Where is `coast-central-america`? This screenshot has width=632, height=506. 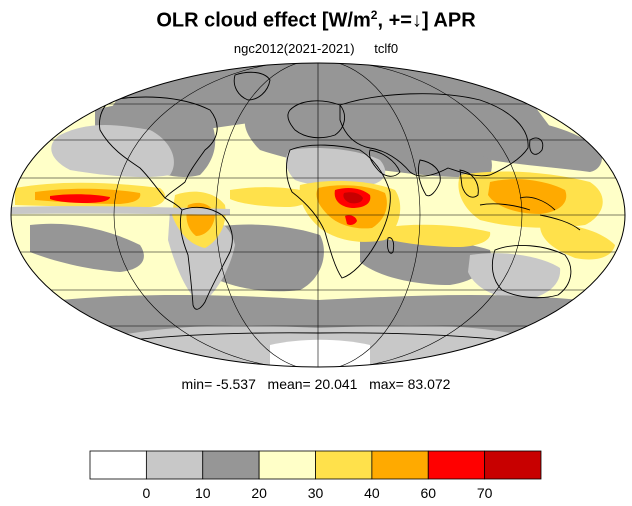
coast-central-america is located at coordinates (173, 204).